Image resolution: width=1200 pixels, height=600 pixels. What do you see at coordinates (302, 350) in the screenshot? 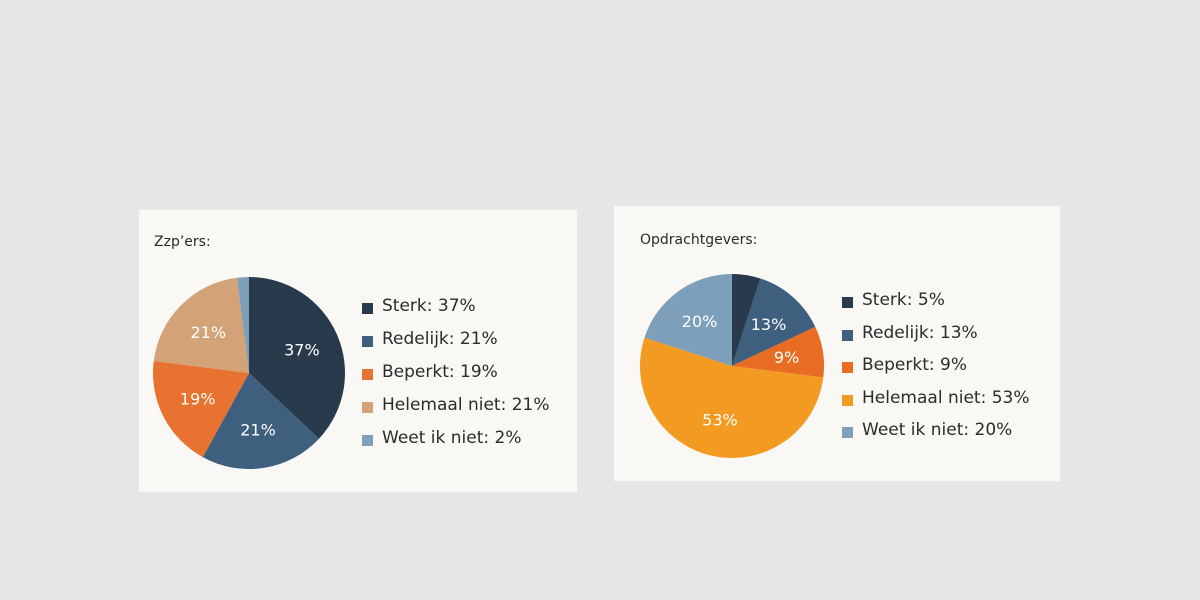
I see `slice-label-sterk: 37%` at bounding box center [302, 350].